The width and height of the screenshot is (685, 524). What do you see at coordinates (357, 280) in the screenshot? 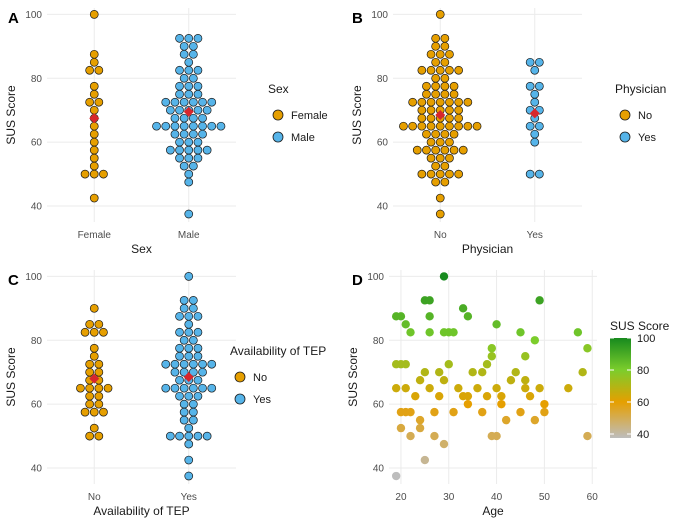
I see `panel-letter: D` at bounding box center [357, 280].